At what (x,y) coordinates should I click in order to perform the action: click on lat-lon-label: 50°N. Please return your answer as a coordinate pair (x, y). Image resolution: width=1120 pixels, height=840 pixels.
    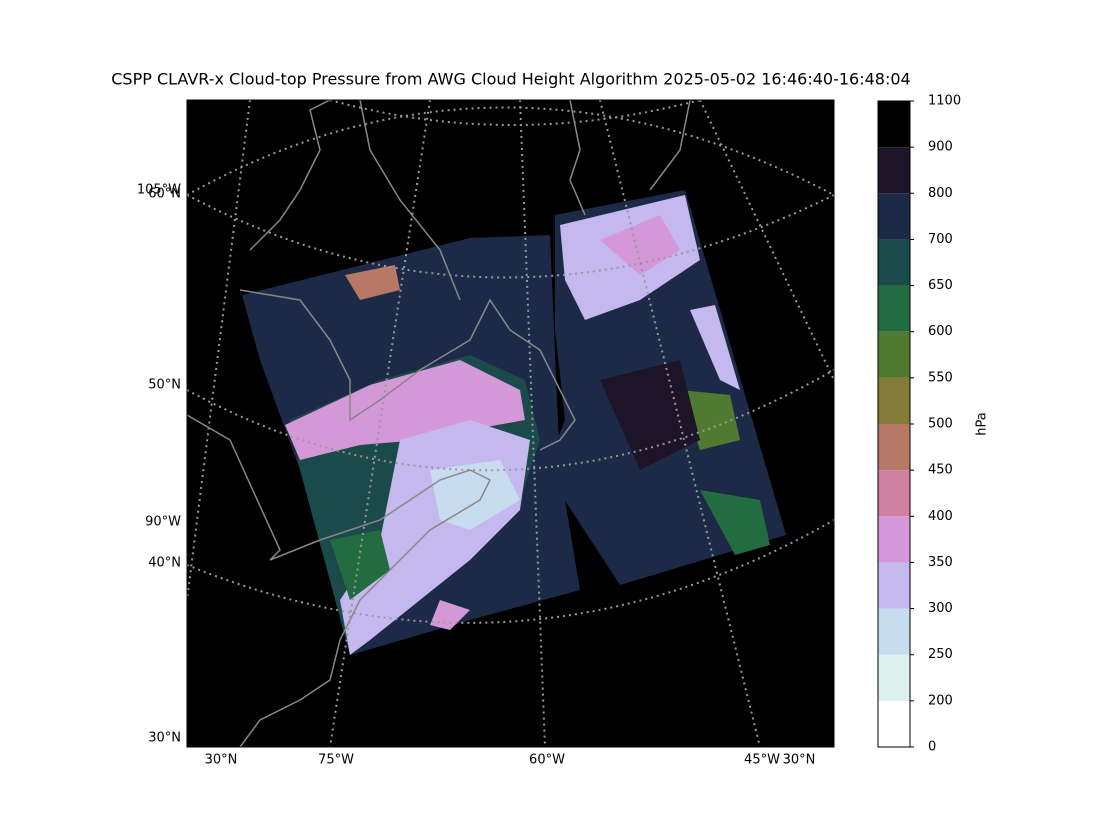
    Looking at the image, I should click on (164, 385).